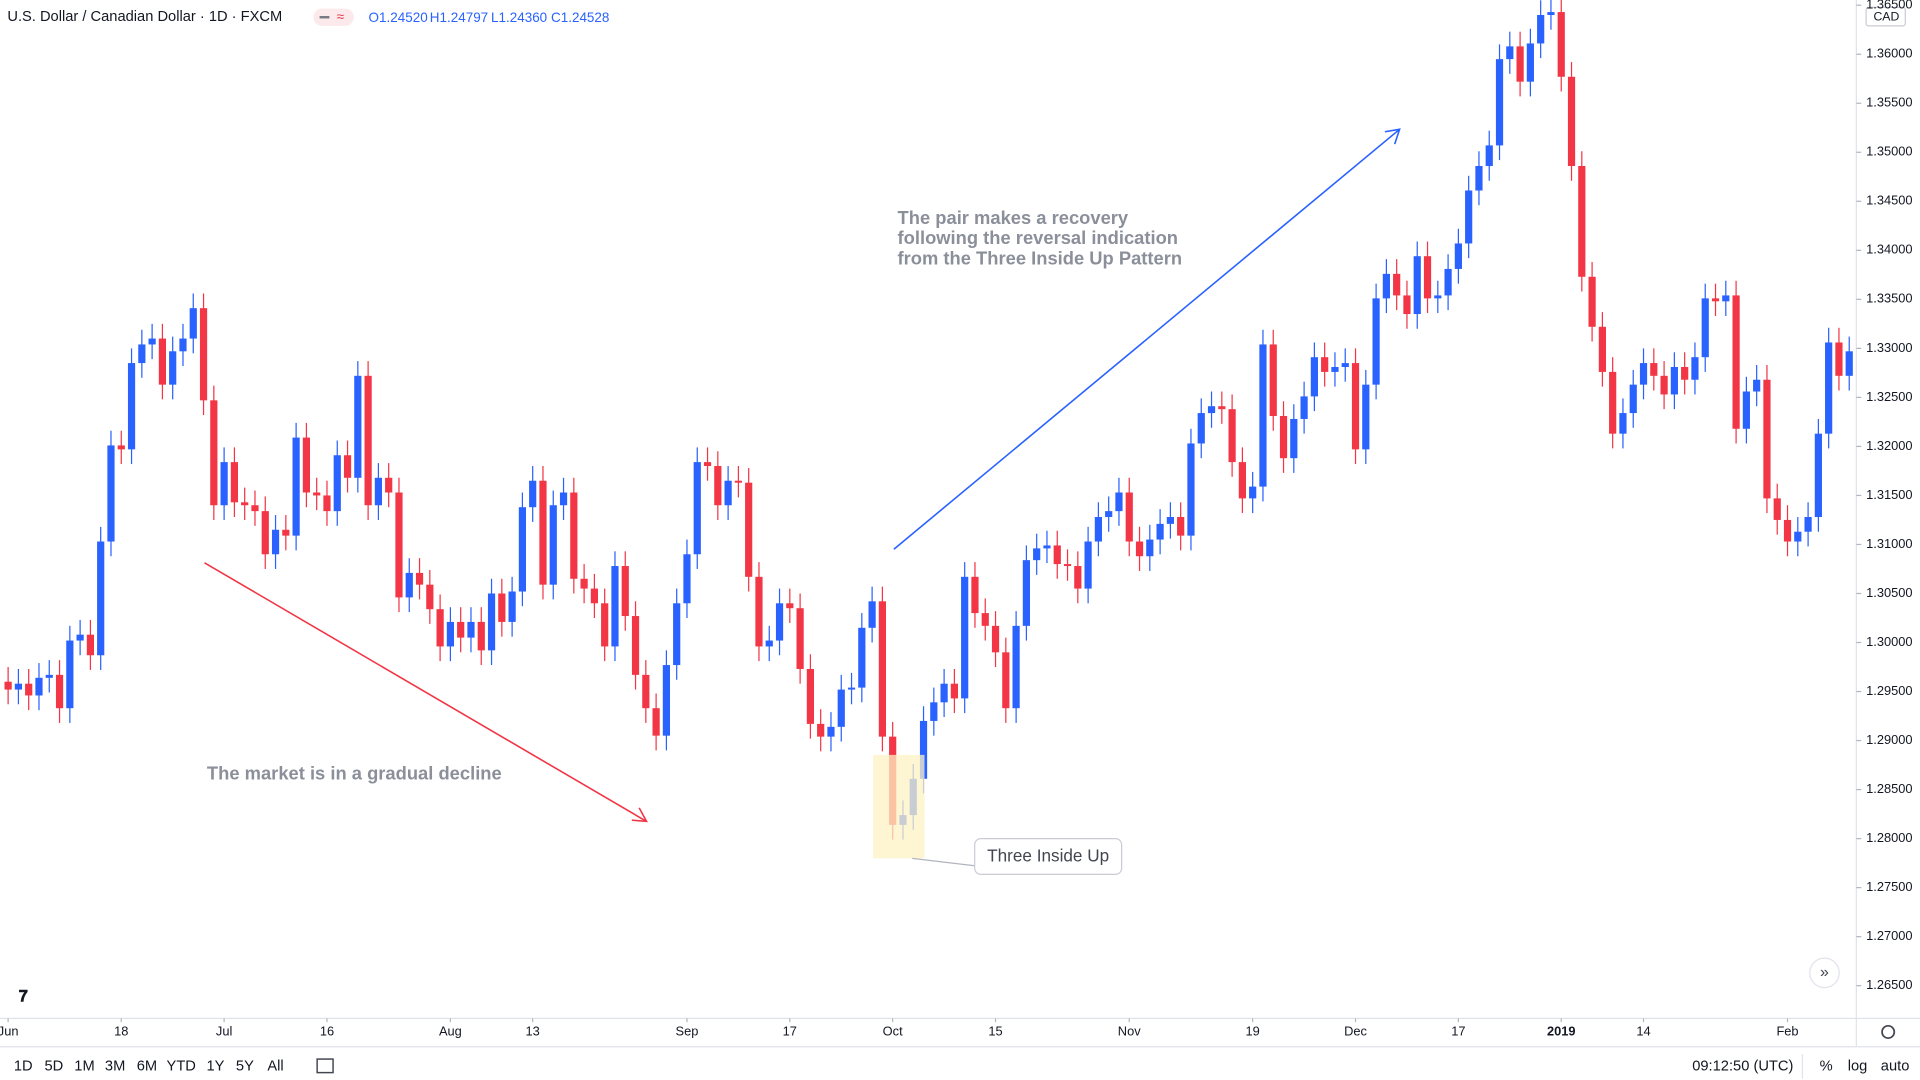 Image resolution: width=1920 pixels, height=1080 pixels. Describe the element at coordinates (245, 1066) in the screenshot. I see `range-button: 5Y` at that location.